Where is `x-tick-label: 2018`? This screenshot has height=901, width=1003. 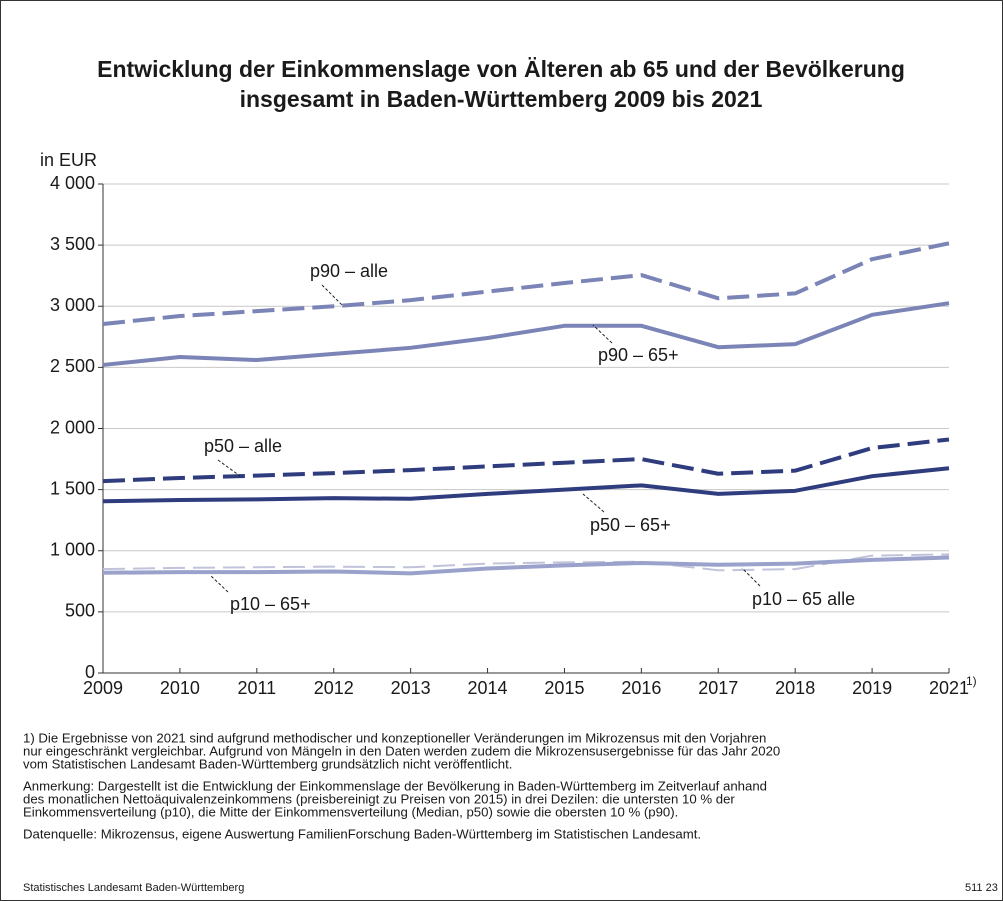
x-tick-label: 2018 is located at coordinates (795, 688).